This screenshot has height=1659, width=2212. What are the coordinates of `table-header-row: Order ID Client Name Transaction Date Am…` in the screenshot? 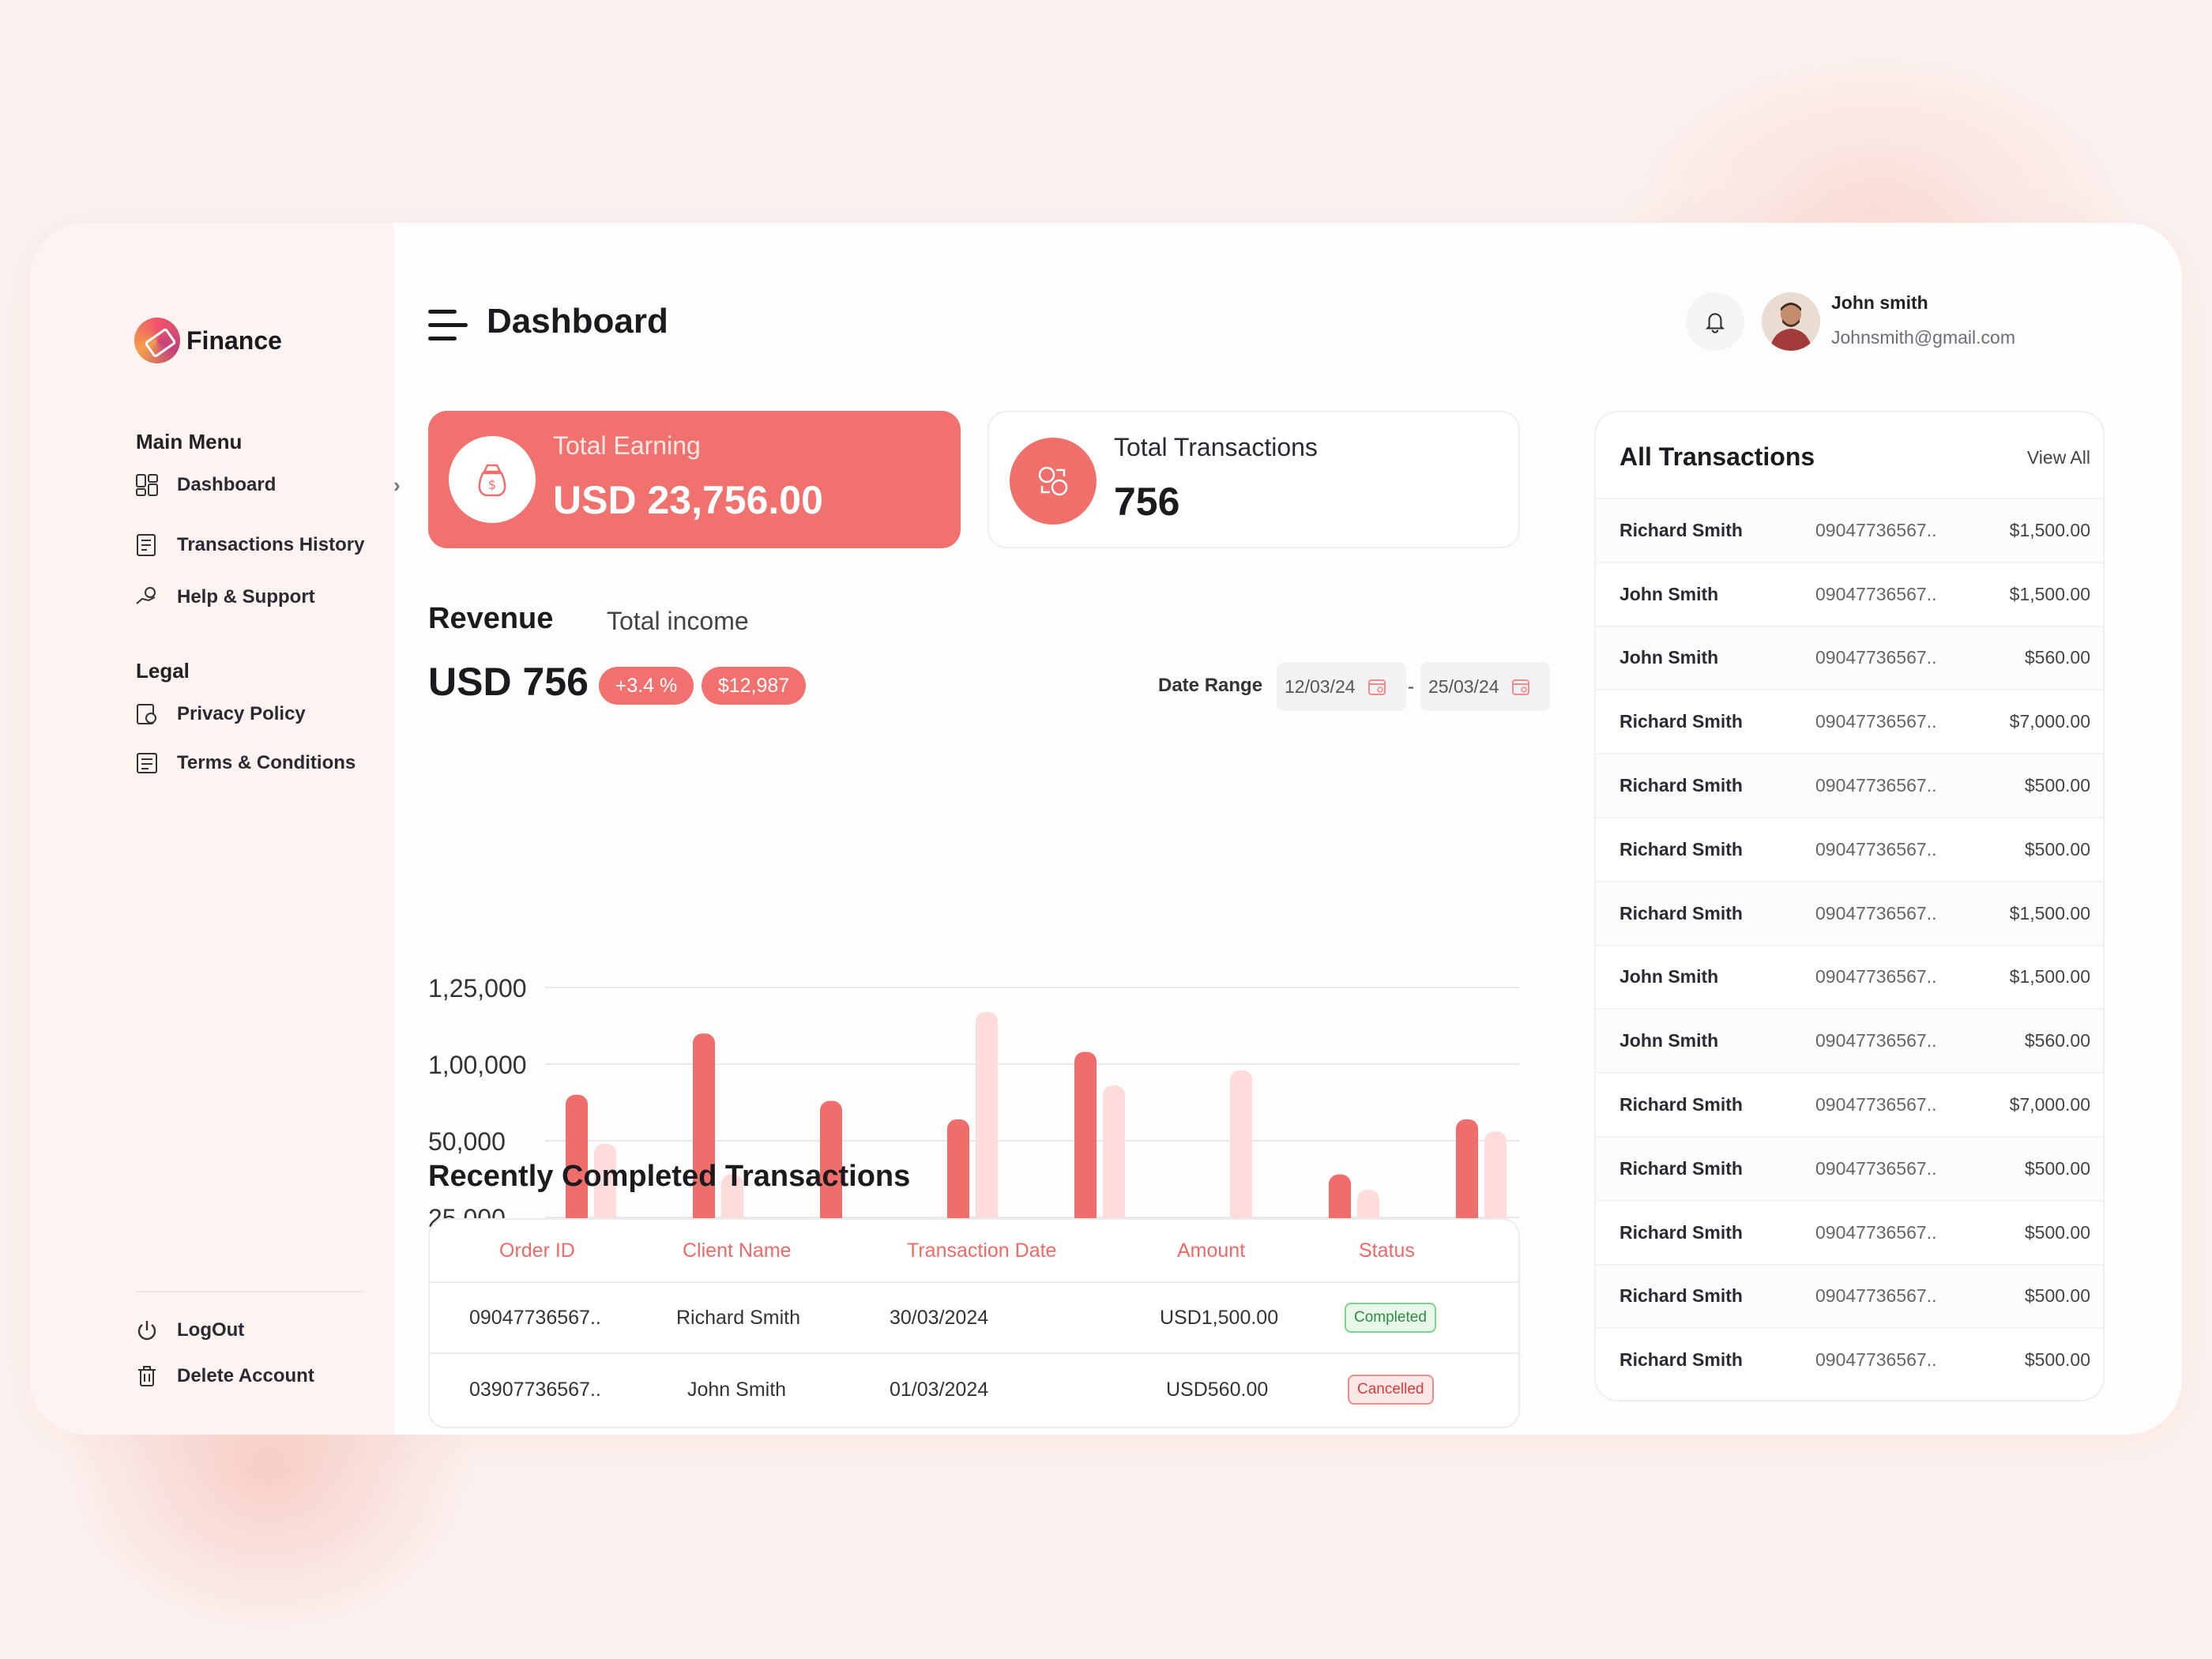 It's located at (974, 1252).